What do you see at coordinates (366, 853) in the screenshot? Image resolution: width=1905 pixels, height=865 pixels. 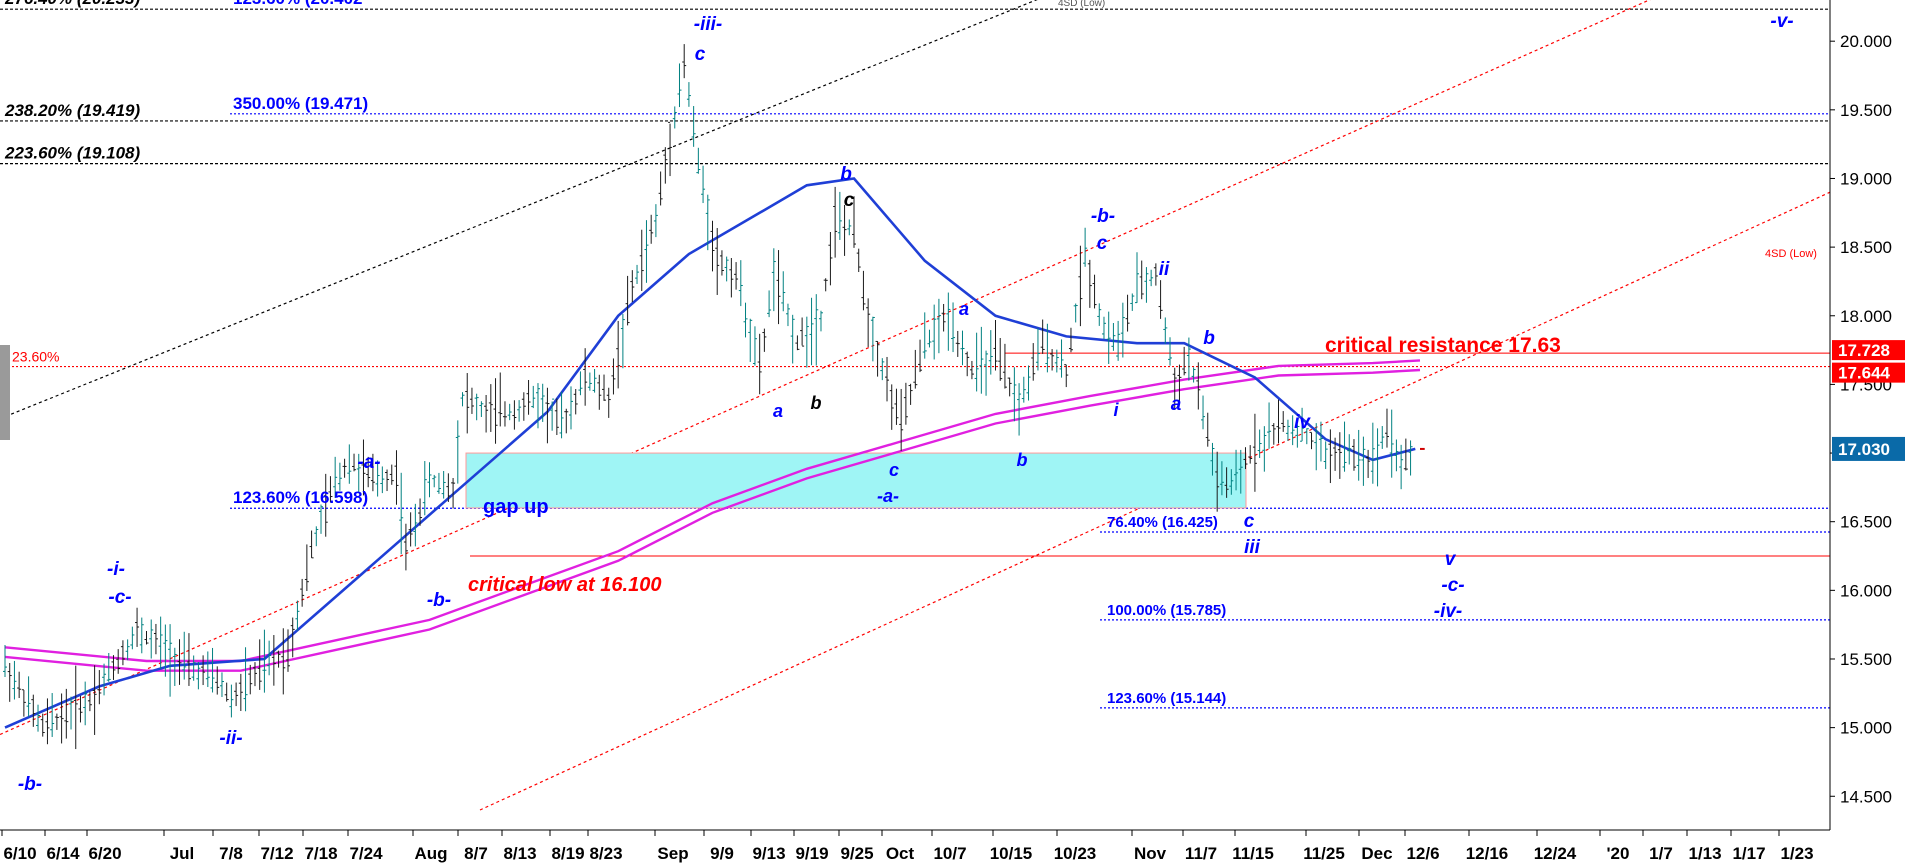 I see `x-tick-label: 7/24` at bounding box center [366, 853].